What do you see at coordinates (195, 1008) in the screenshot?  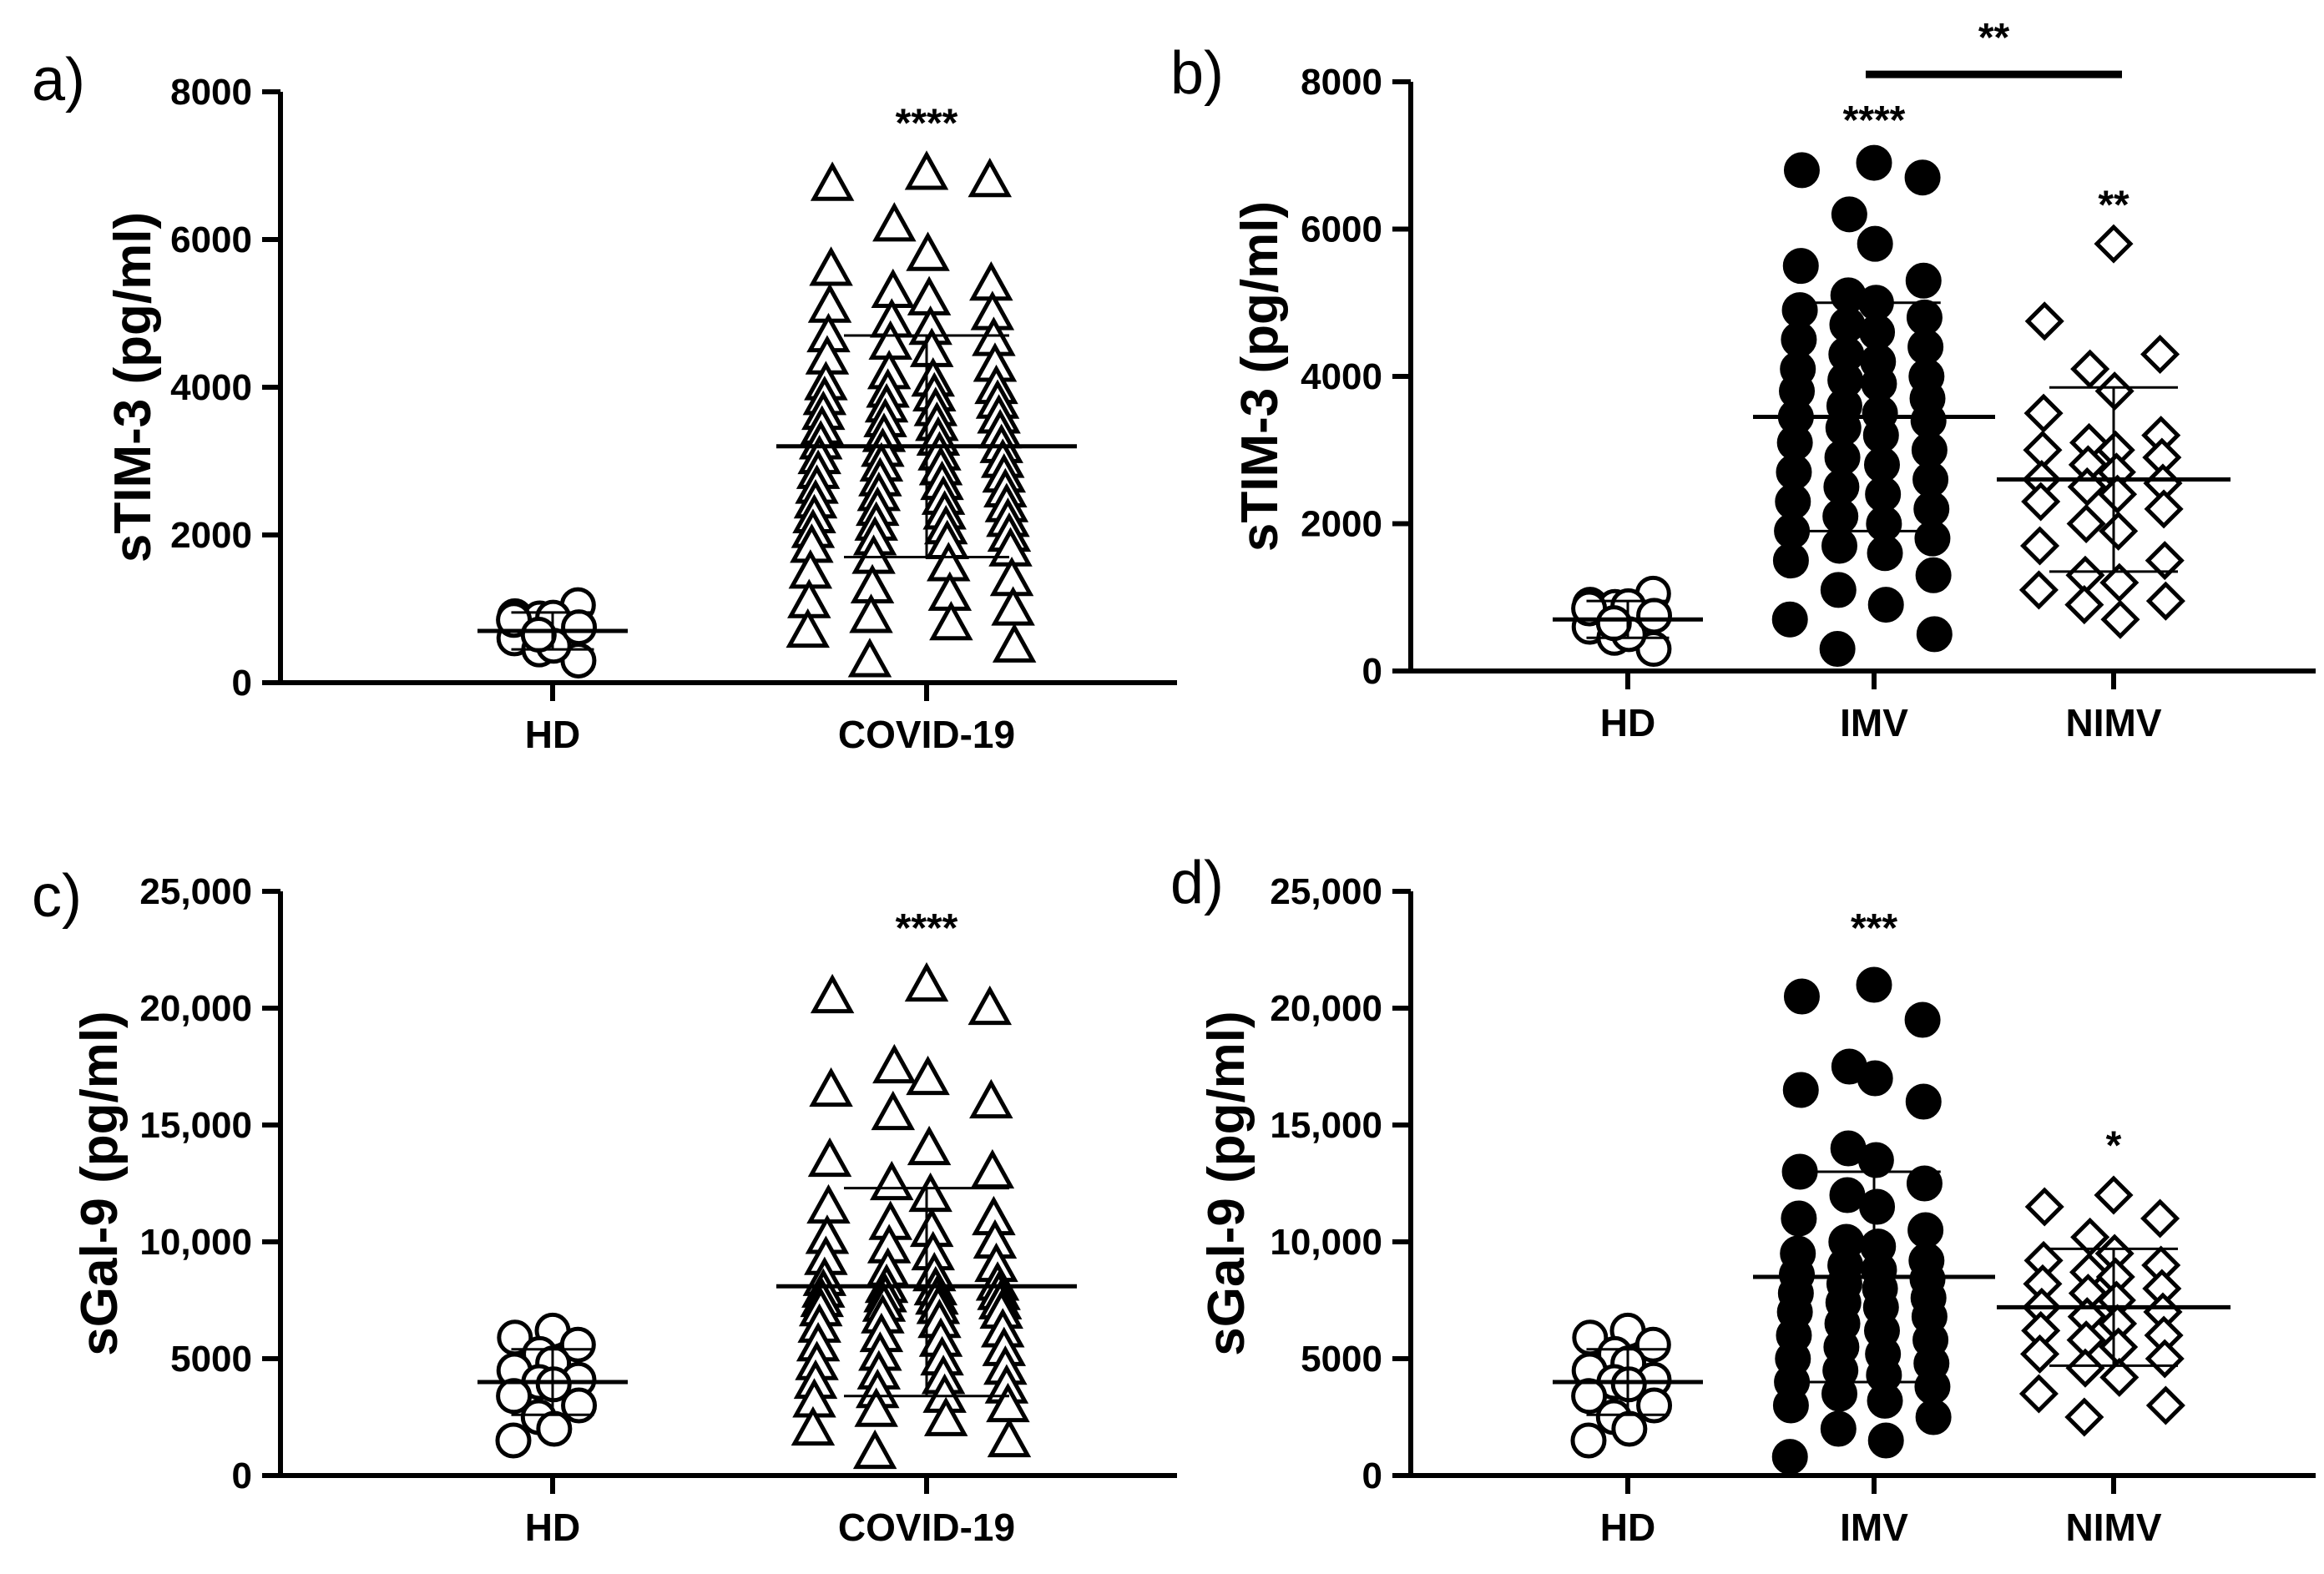 I see `y-tick-label-c: 20,000` at bounding box center [195, 1008].